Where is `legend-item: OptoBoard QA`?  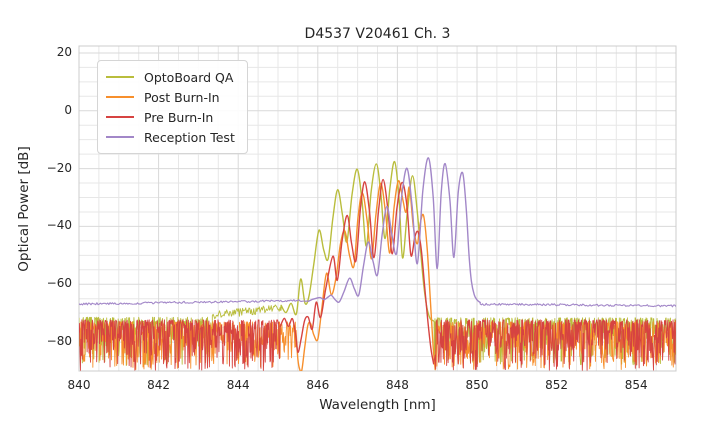
legend-item: OptoBoard QA is located at coordinates (171, 77).